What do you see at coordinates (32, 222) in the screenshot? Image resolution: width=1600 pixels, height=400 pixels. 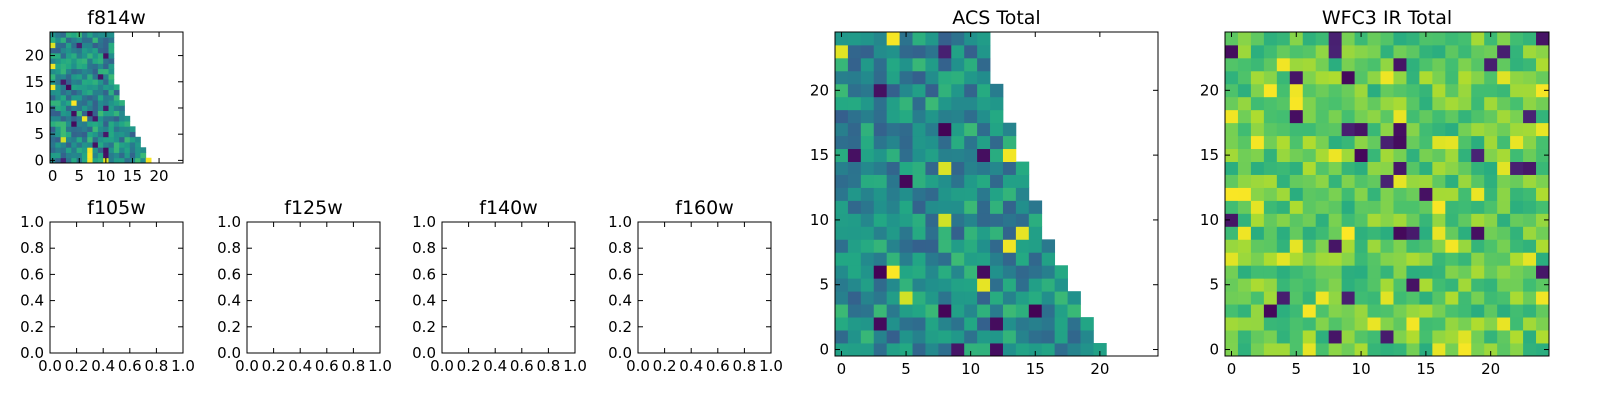 I see `y-tick-label: 1.0` at bounding box center [32, 222].